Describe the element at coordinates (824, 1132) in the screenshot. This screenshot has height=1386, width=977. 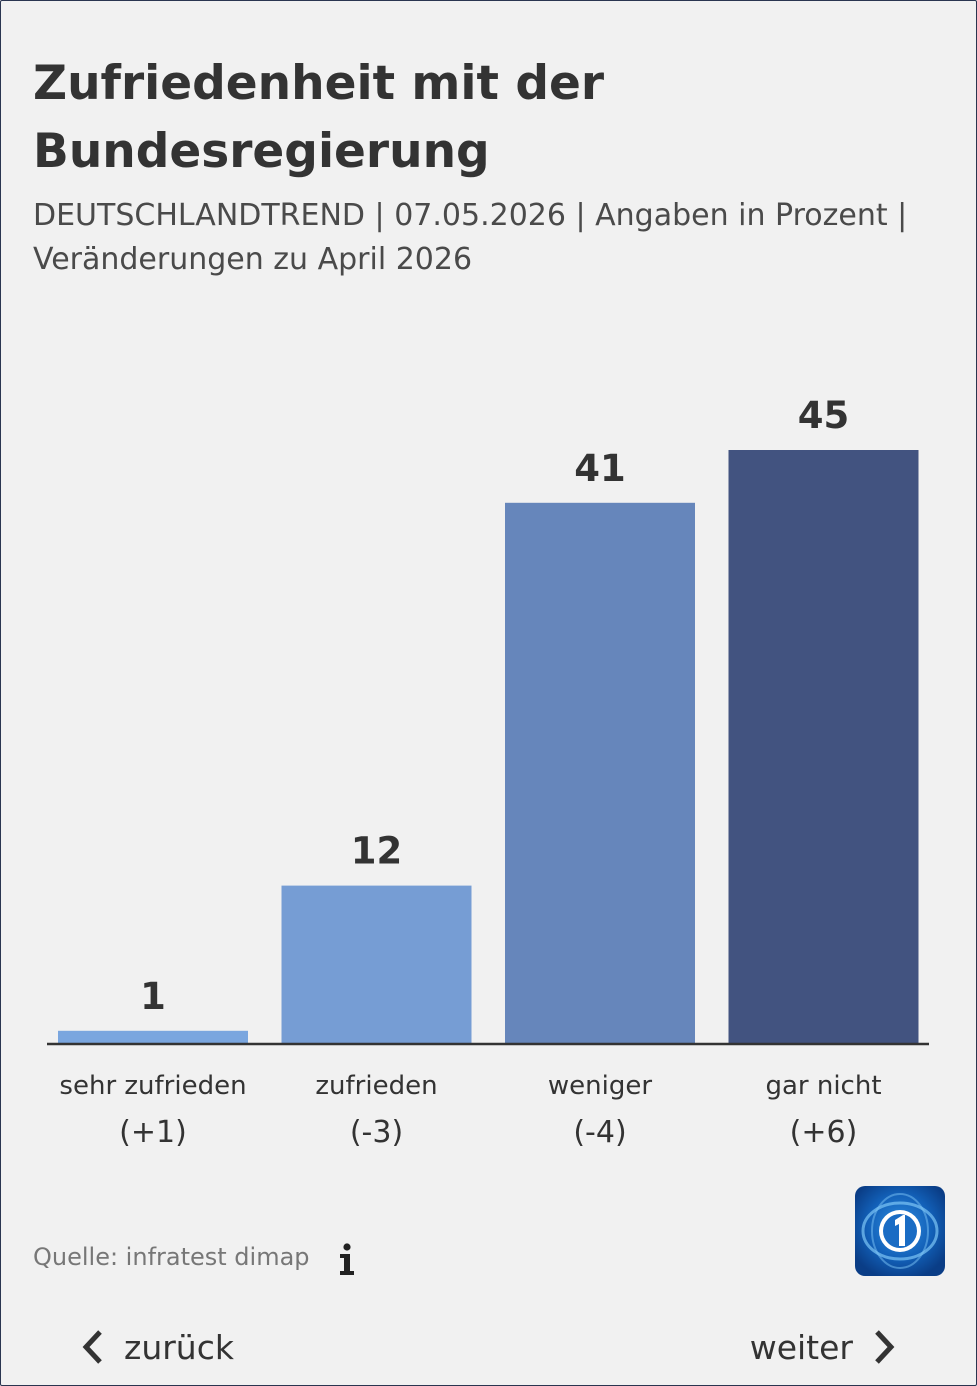
I see `change-label-4: (+6)` at that location.